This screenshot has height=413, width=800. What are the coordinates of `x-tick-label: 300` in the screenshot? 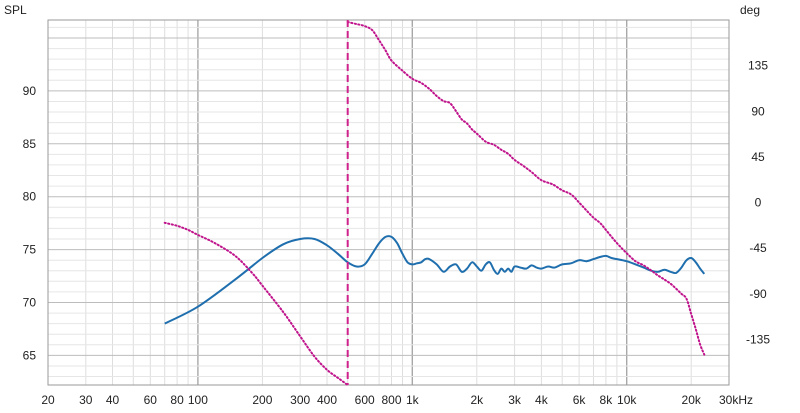 It's located at (300, 400).